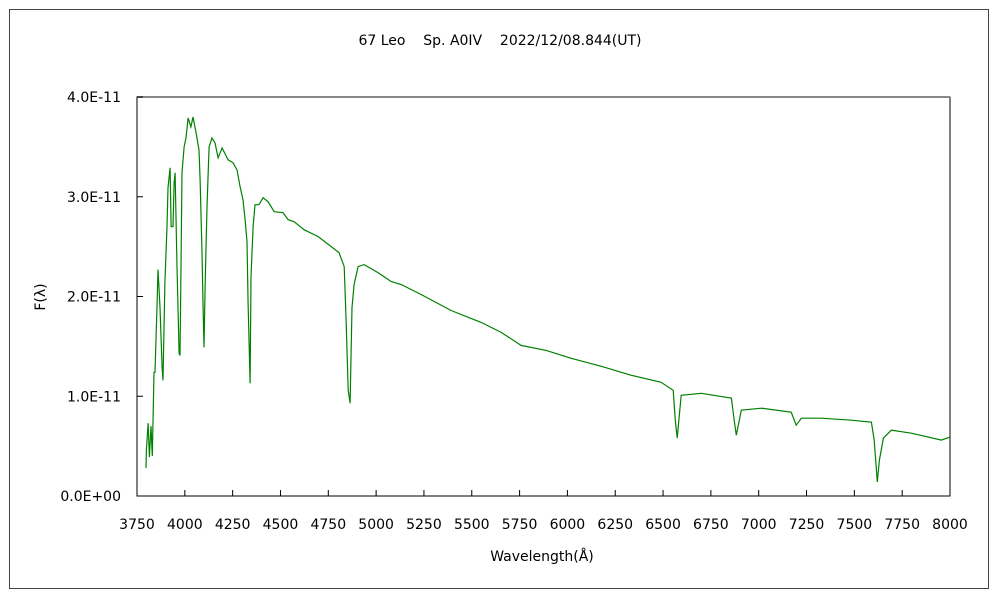  I want to click on x-tick-label: 5250, so click(424, 525).